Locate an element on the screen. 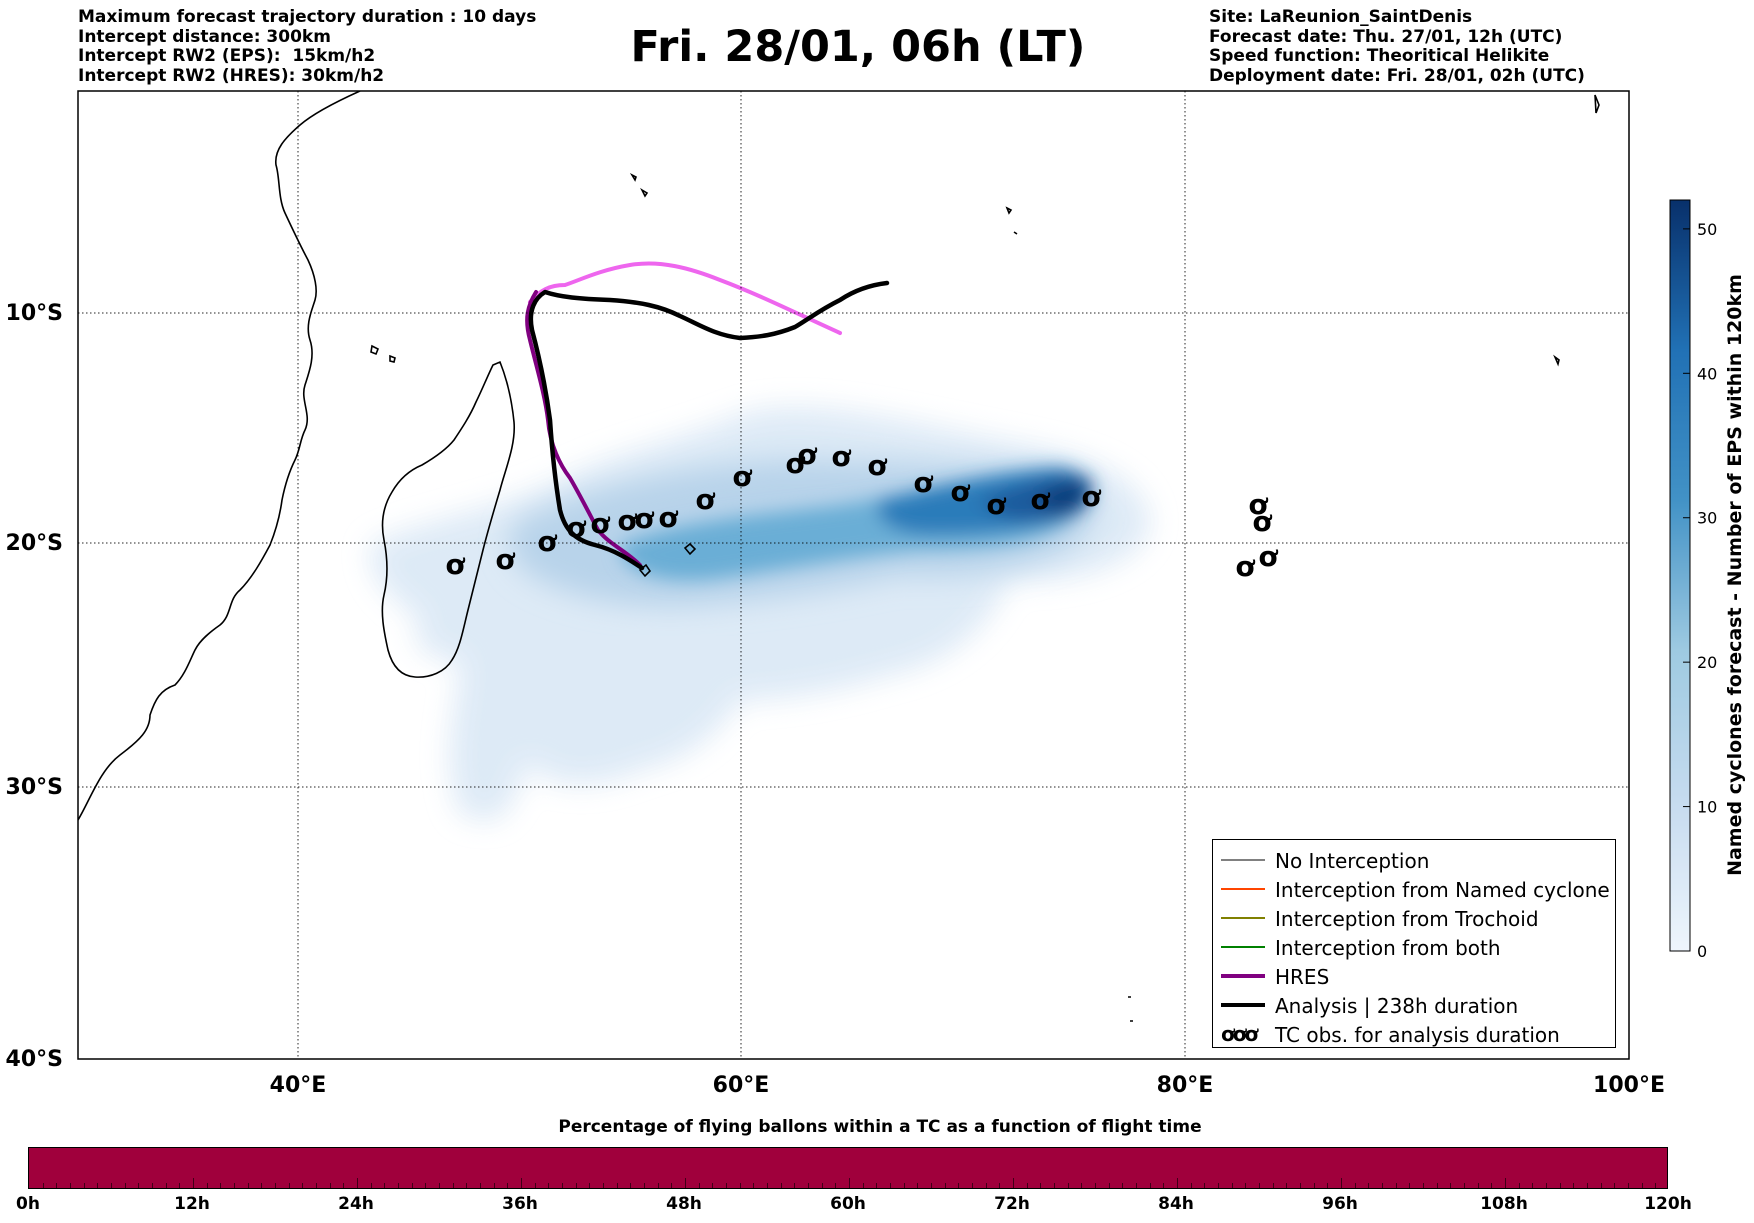  header-line: Speed function: Theoritical Helikite is located at coordinates (1379, 56).